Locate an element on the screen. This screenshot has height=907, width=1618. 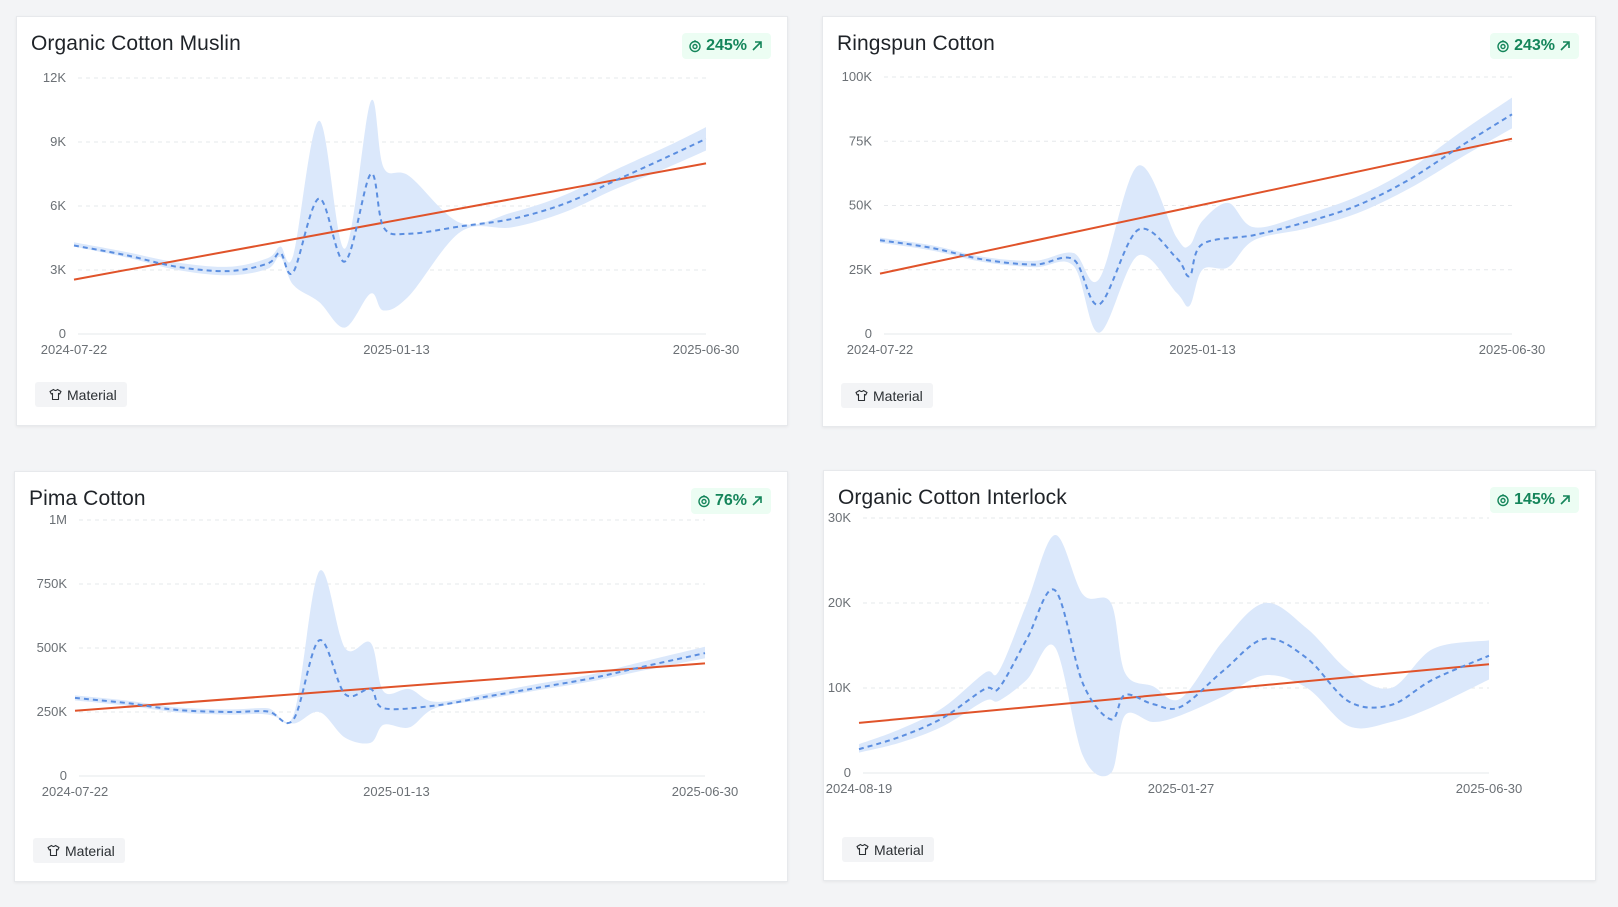
growth-badge: 145% is located at coordinates (1534, 500).